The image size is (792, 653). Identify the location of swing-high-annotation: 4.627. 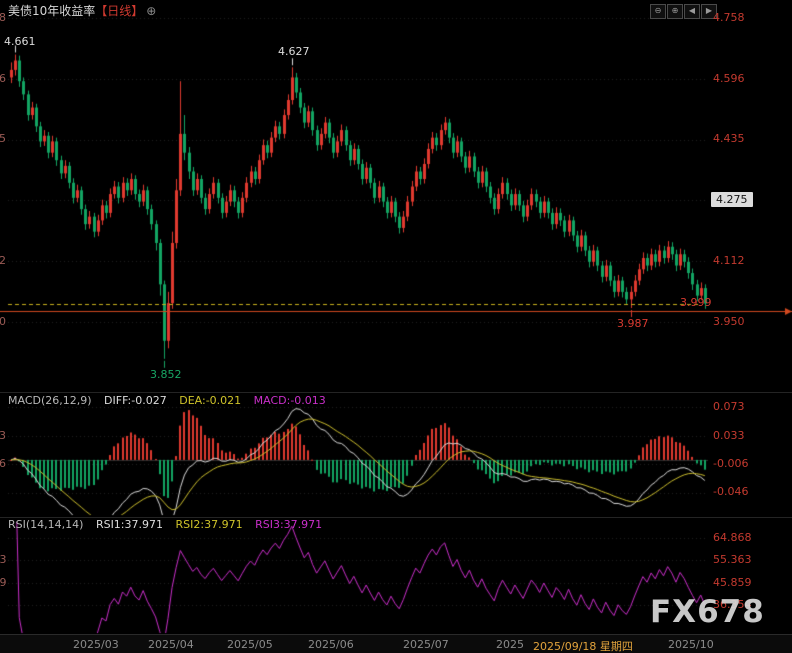
(294, 51).